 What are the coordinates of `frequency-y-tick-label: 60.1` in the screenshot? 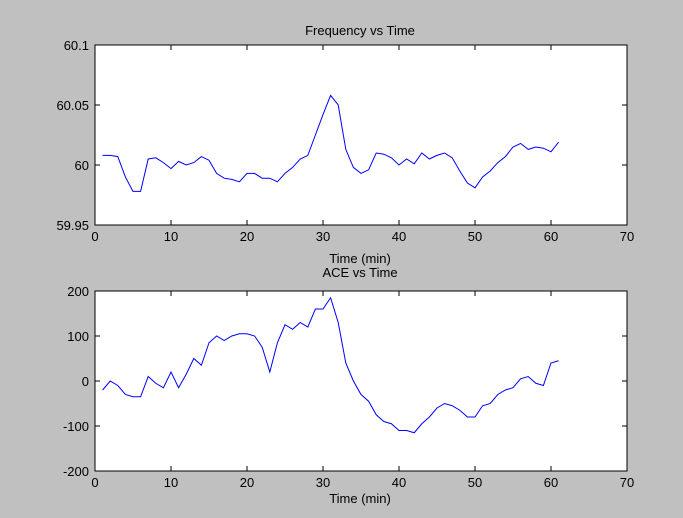 It's located at (76, 45).